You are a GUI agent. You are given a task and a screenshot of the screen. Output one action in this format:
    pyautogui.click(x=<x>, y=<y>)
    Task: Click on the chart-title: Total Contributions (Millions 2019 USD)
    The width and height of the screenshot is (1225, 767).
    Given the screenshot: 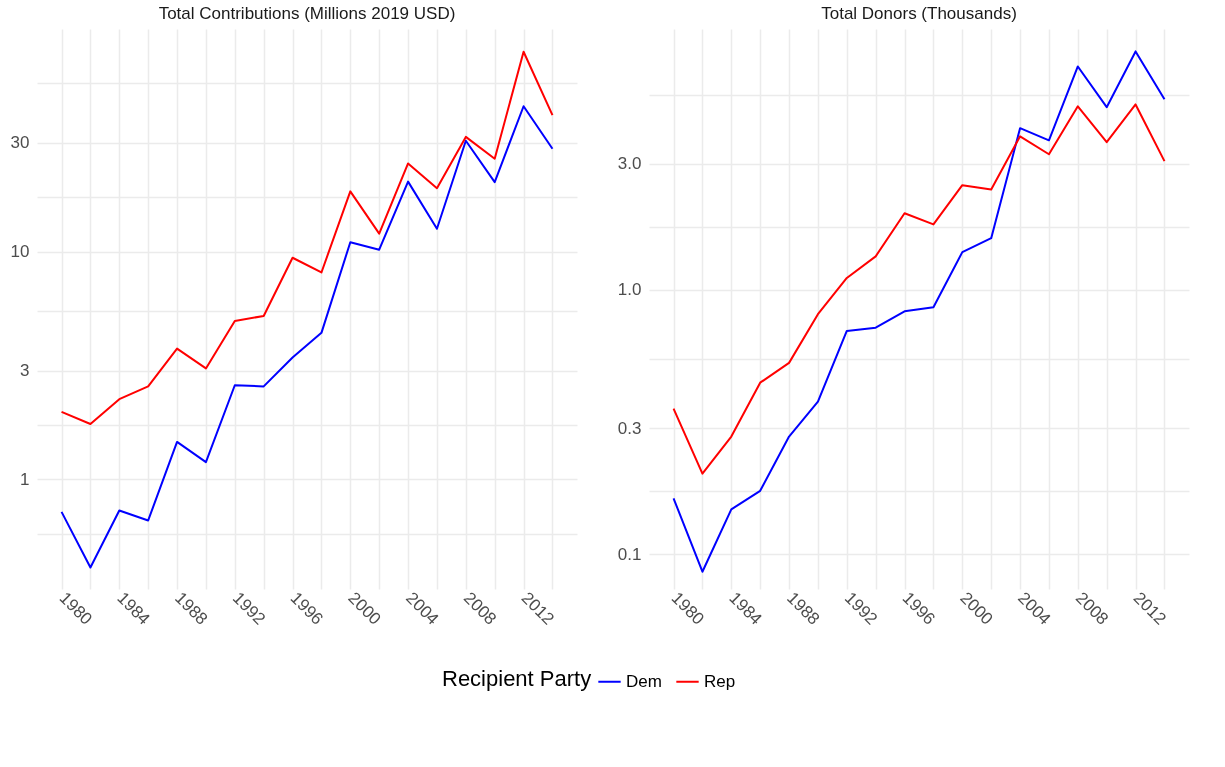 What is the action you would take?
    pyautogui.click(x=307, y=13)
    